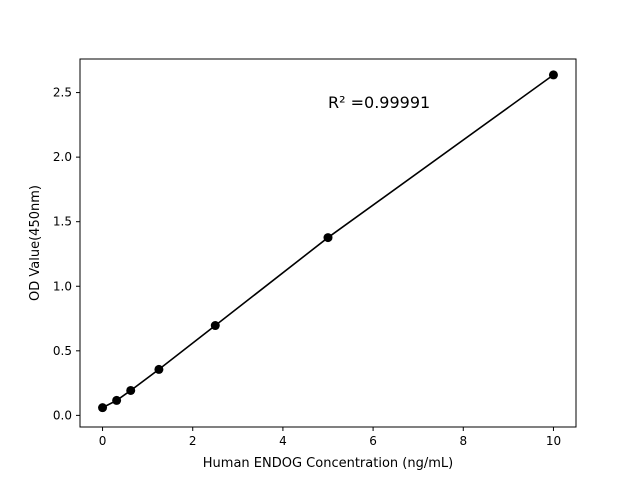  I want to click on y-tick-label: 0.0, so click(62, 415).